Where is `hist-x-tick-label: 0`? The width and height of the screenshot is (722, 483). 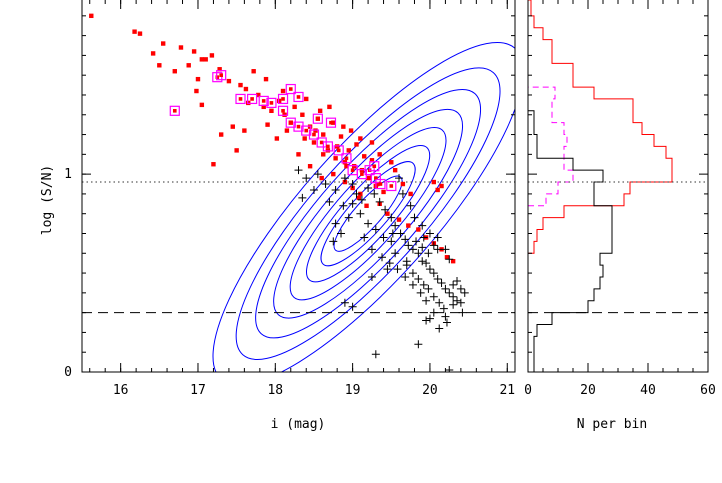 hist-x-tick-label: 0 is located at coordinates (528, 390).